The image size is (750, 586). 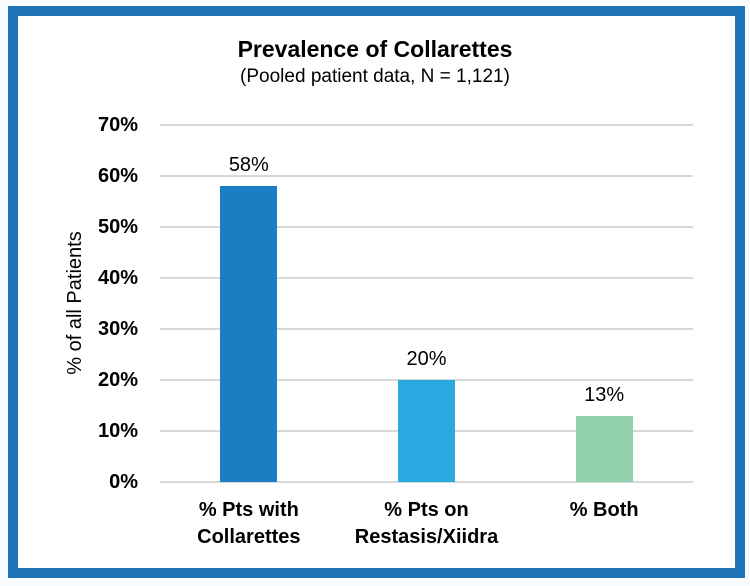 What do you see at coordinates (249, 334) in the screenshot?
I see `bar-pts-with-collarettes` at bounding box center [249, 334].